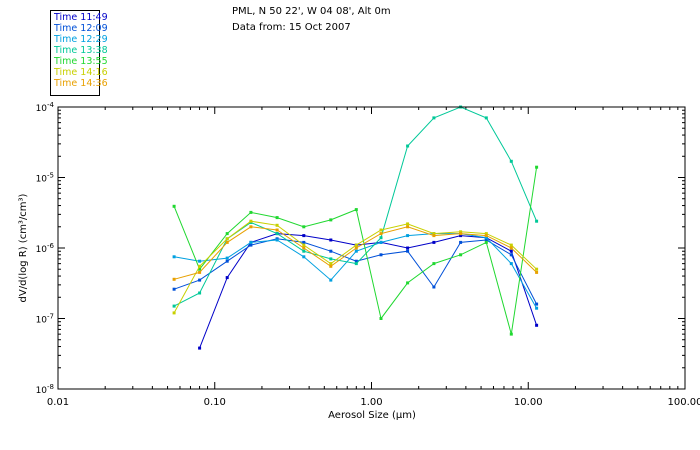 This screenshot has height=450, width=700. Describe the element at coordinates (45, 389) in the screenshot. I see `y-tick-label: 10⁻⁸` at that location.